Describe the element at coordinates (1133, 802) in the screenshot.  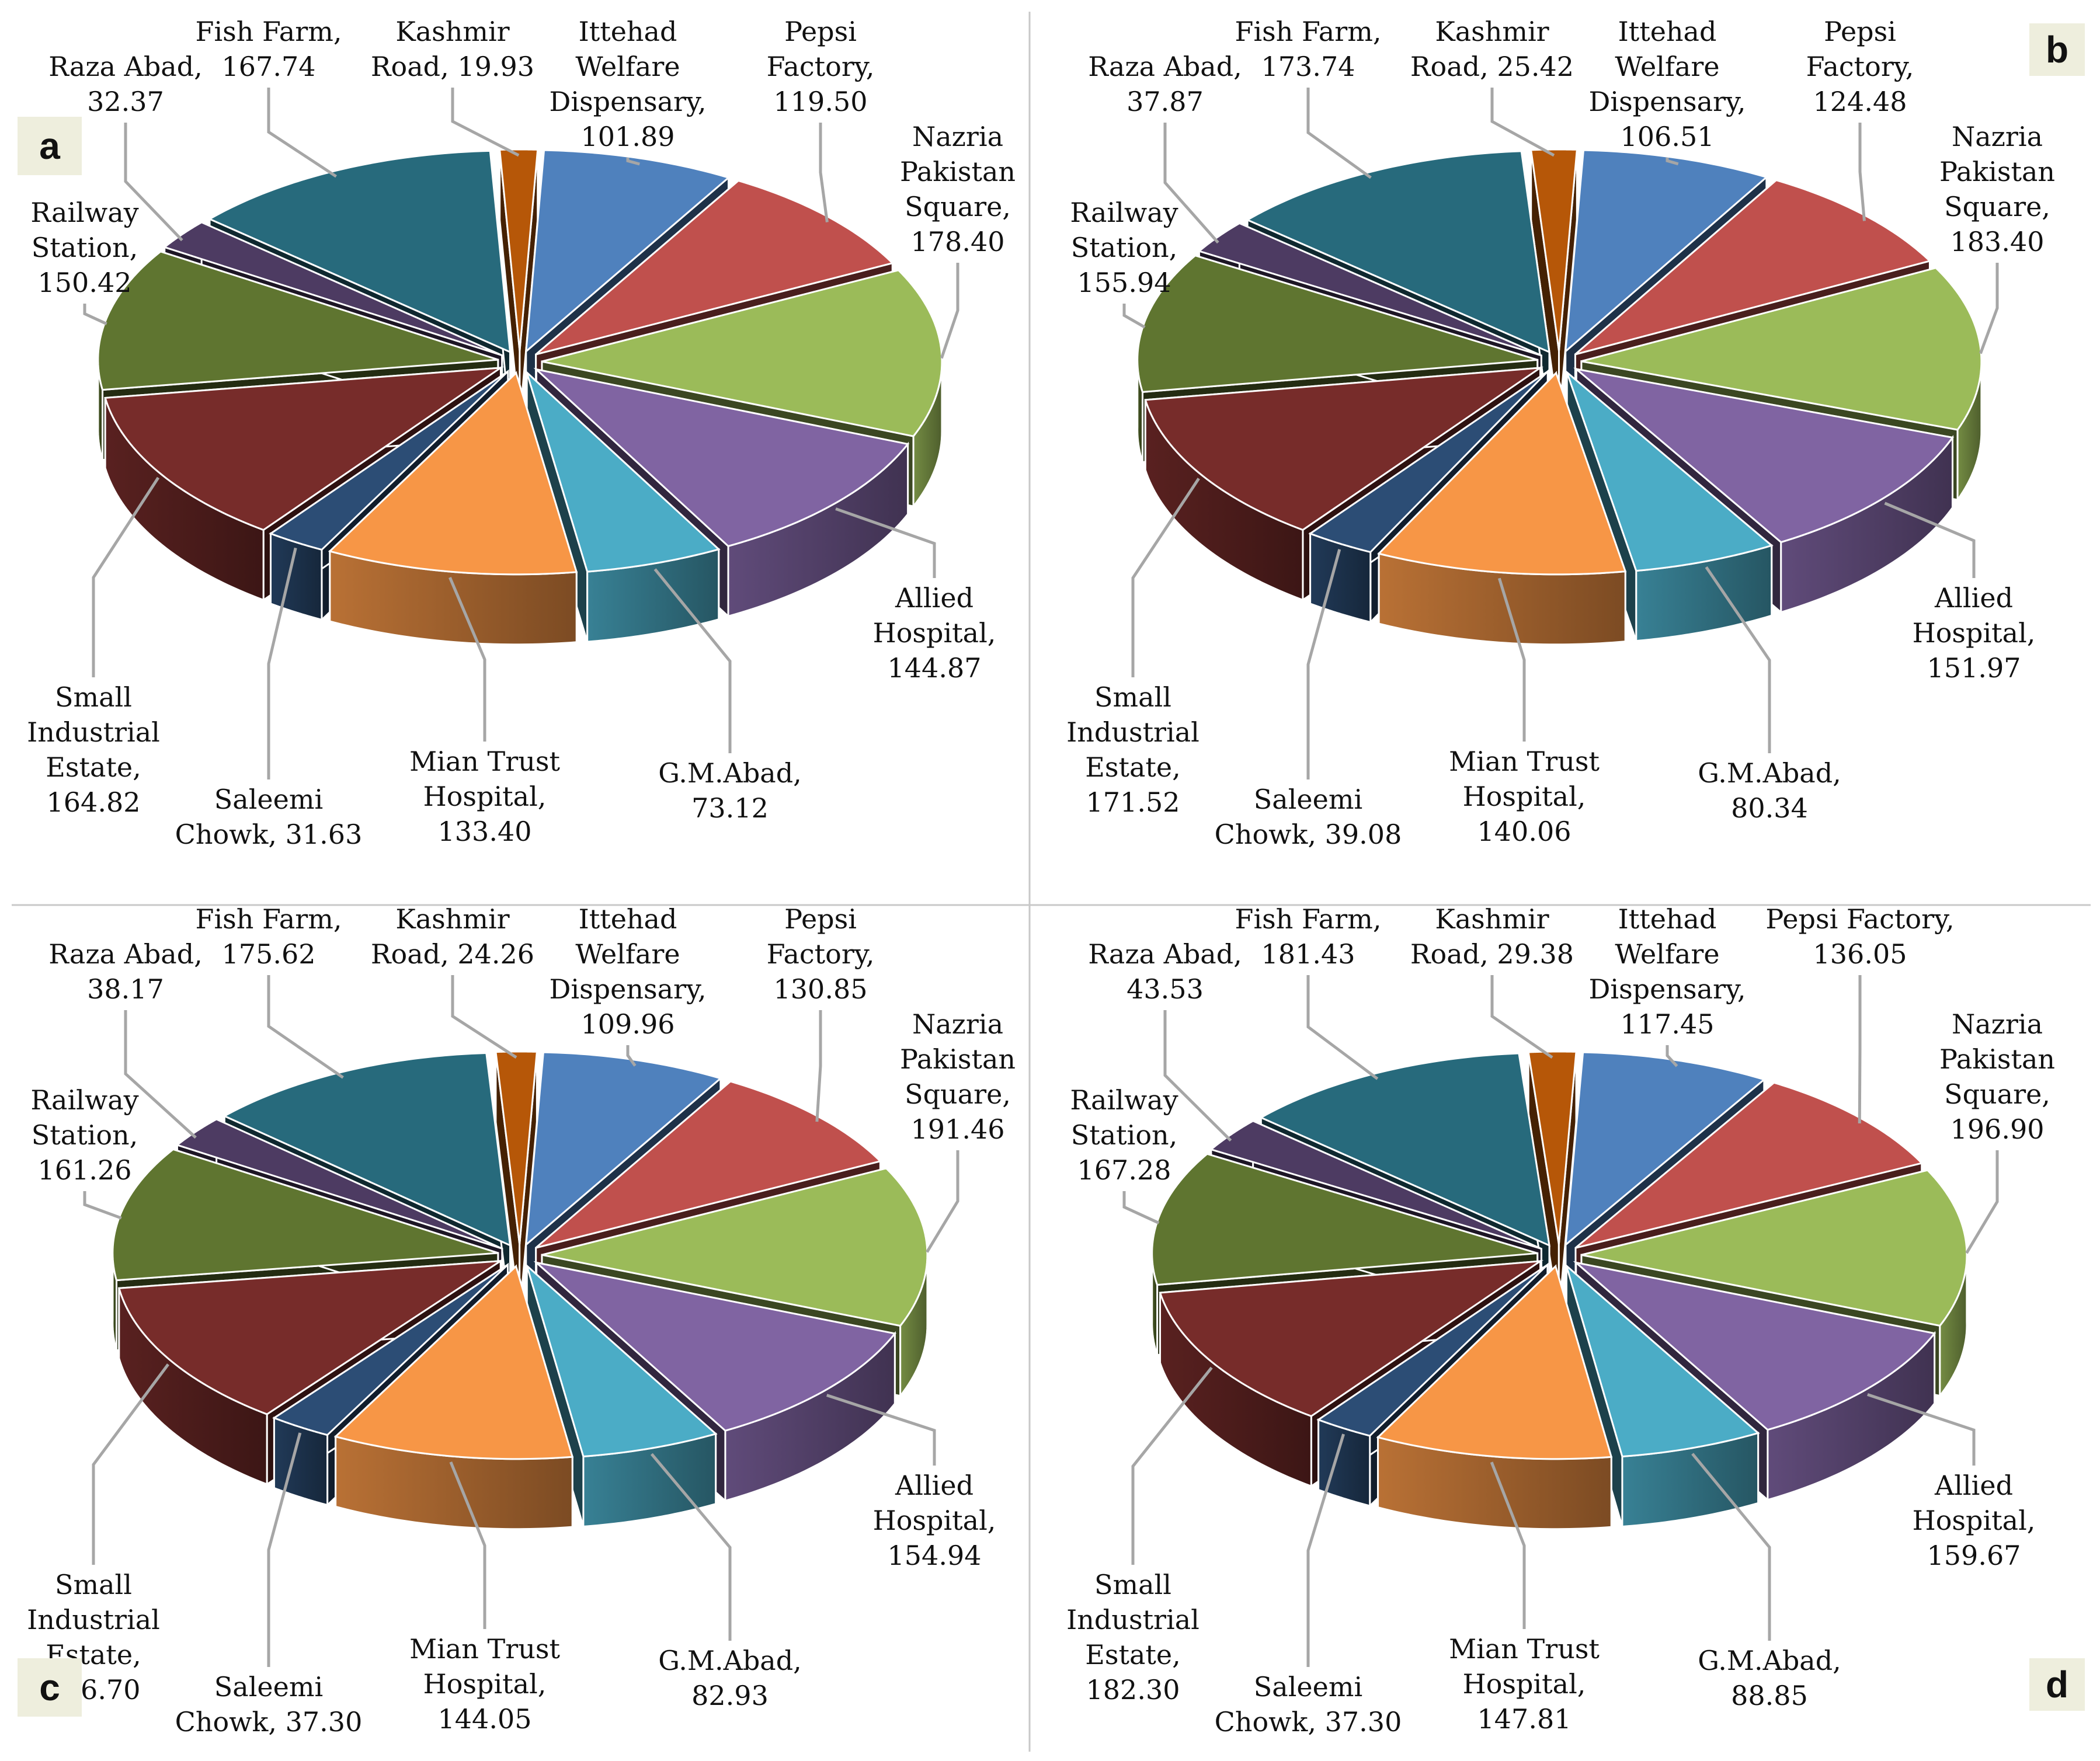
I see `label-line: 171.52` at that location.